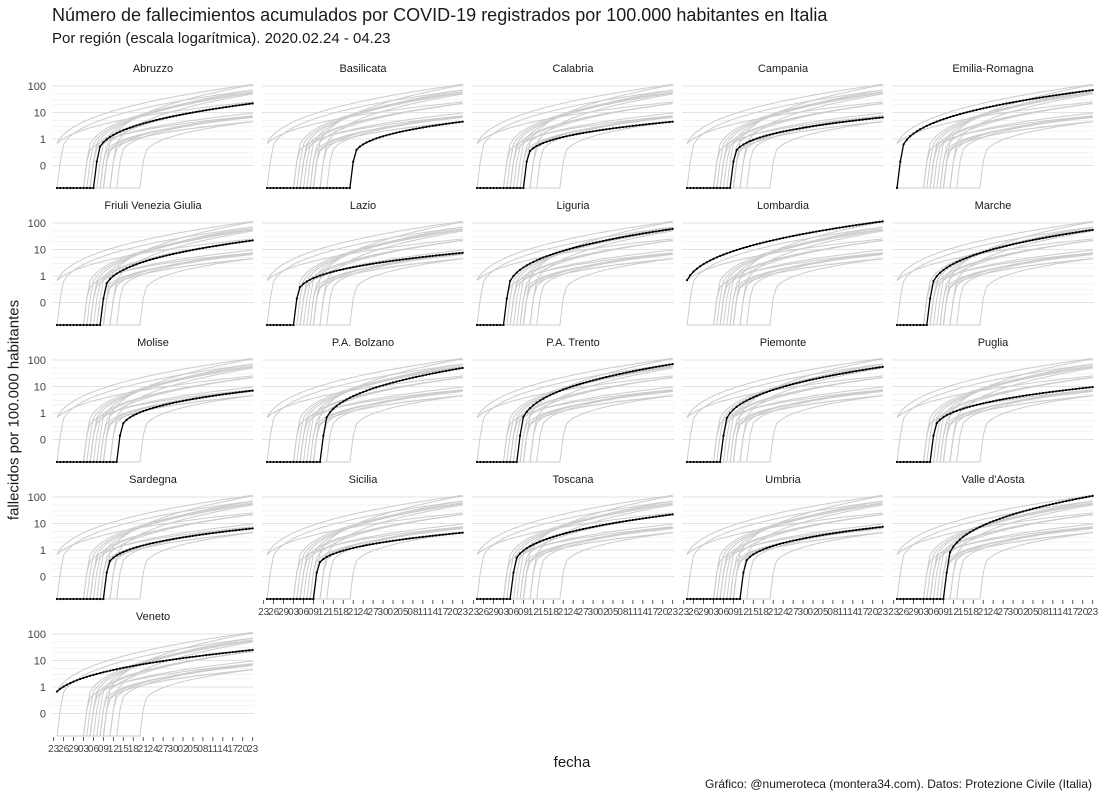 This screenshot has height=800, width=1100. Describe the element at coordinates (774, 612) in the screenshot. I see `x-tick-label: 21` at that location.